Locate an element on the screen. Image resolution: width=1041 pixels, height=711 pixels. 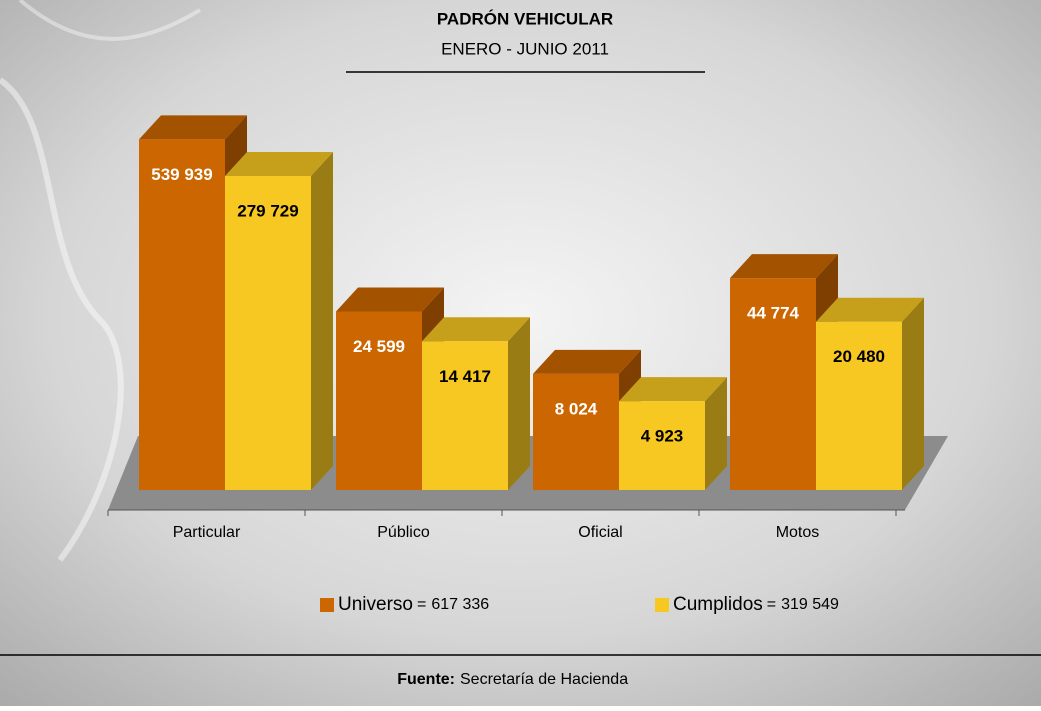
value-label: 8 024 is located at coordinates (576, 408).